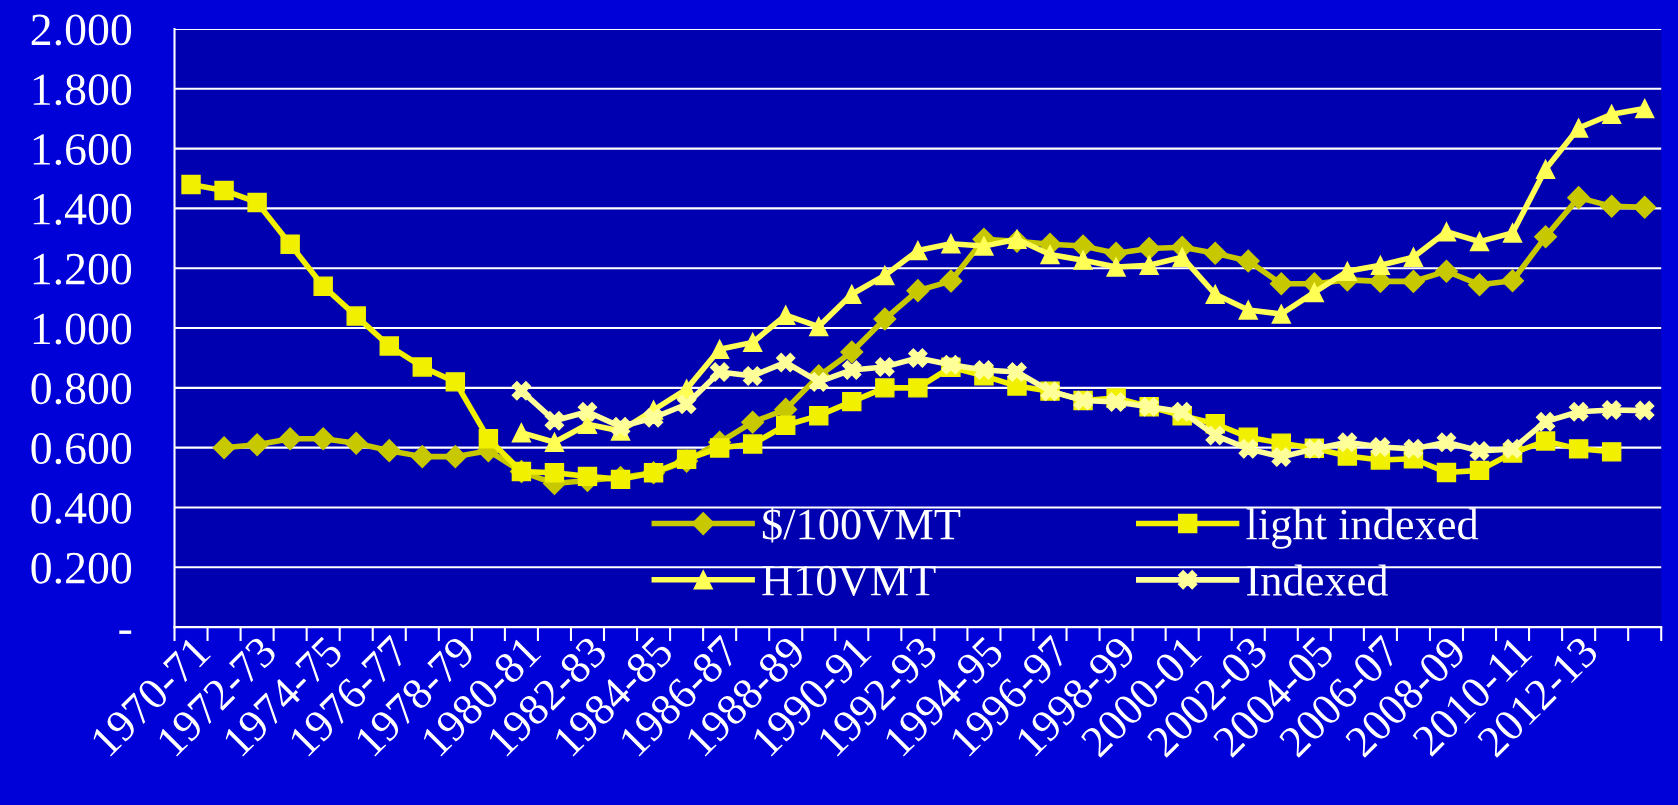  Describe the element at coordinates (81, 30) in the screenshot. I see `y-tick-label: 2.000` at that location.